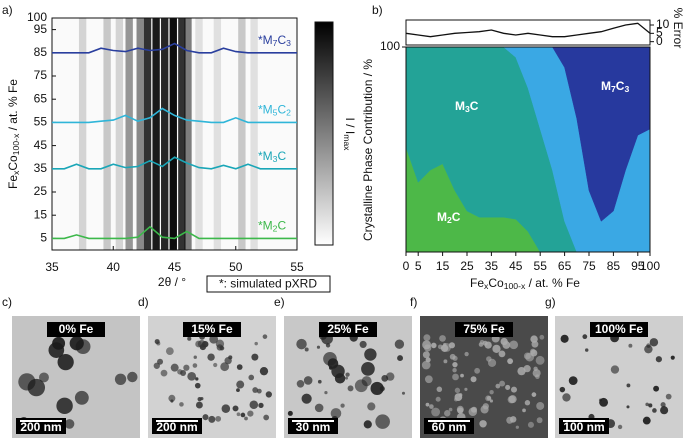 The width and height of the screenshot is (685, 440). I want to click on x-axis-label-part: x, so click(486, 286).